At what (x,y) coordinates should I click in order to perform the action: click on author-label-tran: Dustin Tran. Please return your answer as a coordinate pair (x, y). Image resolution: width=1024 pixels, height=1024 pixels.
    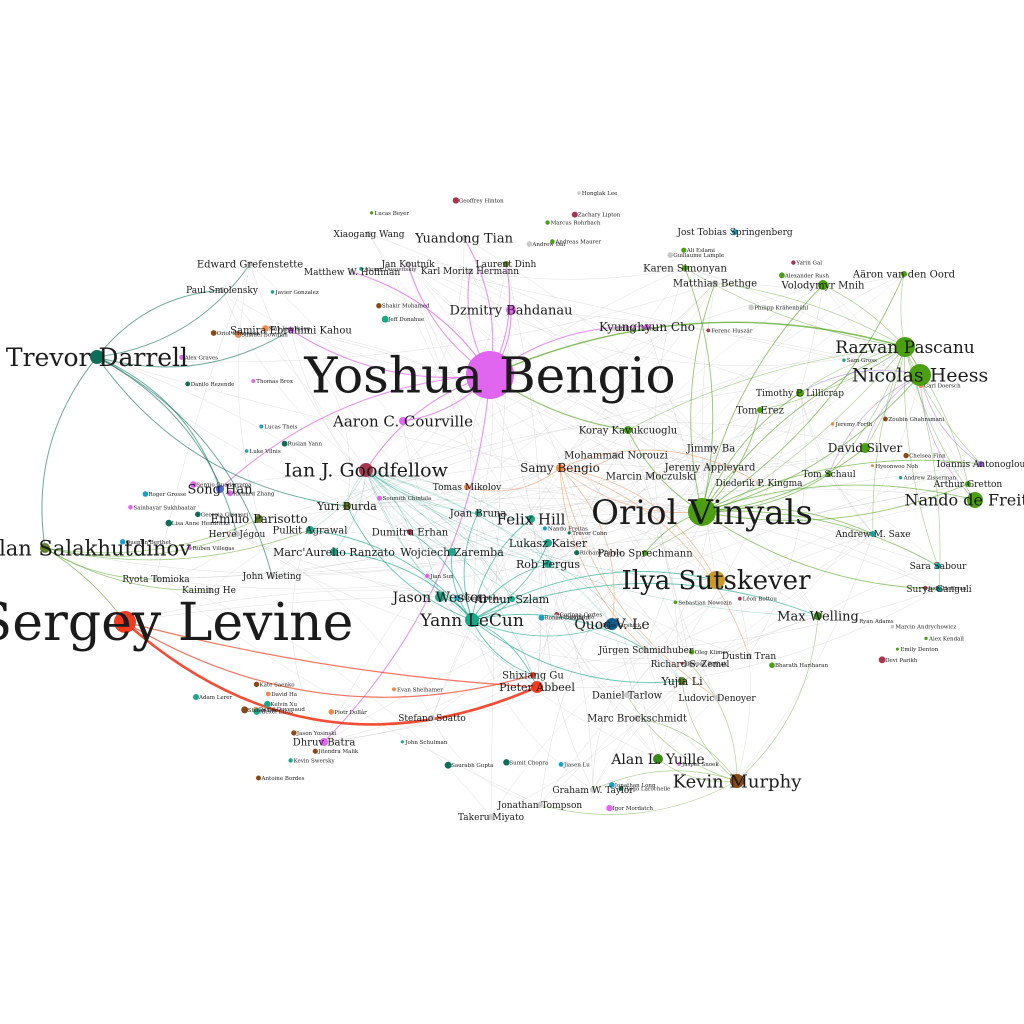
    Looking at the image, I should click on (749, 657).